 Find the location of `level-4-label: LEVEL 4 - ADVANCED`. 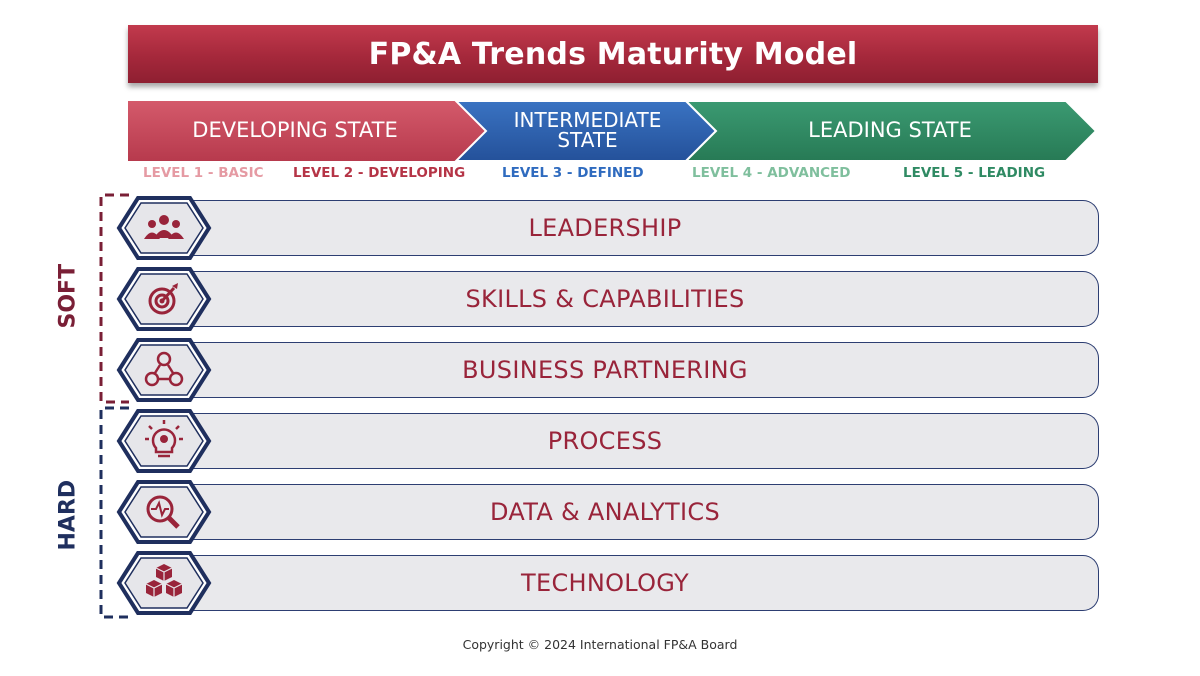

level-4-label: LEVEL 4 - ADVANCED is located at coordinates (771, 173).